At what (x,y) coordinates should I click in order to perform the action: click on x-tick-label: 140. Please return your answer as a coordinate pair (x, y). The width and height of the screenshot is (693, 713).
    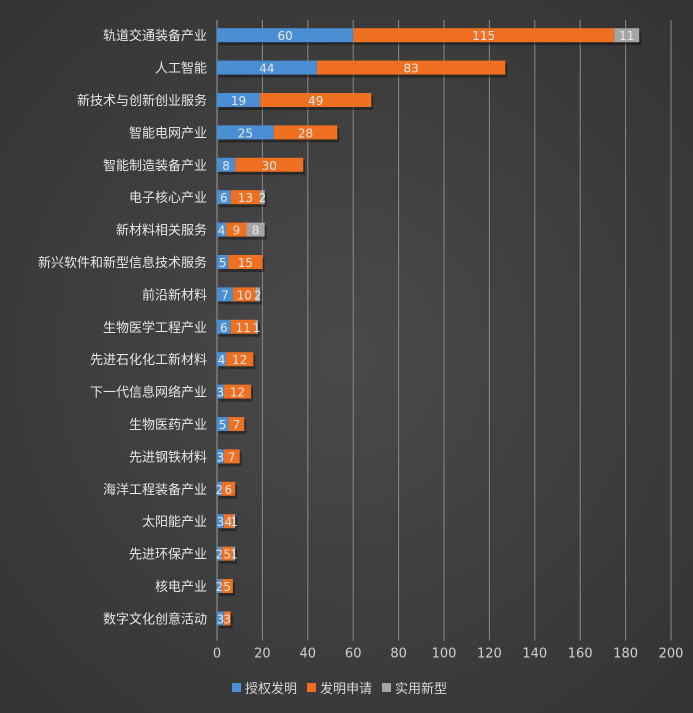
    Looking at the image, I should click on (534, 654).